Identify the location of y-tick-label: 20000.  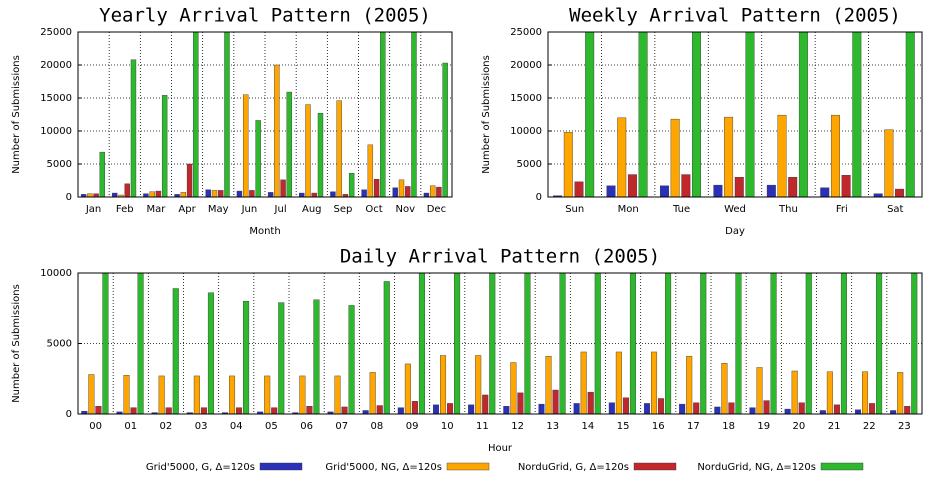
(526, 65).